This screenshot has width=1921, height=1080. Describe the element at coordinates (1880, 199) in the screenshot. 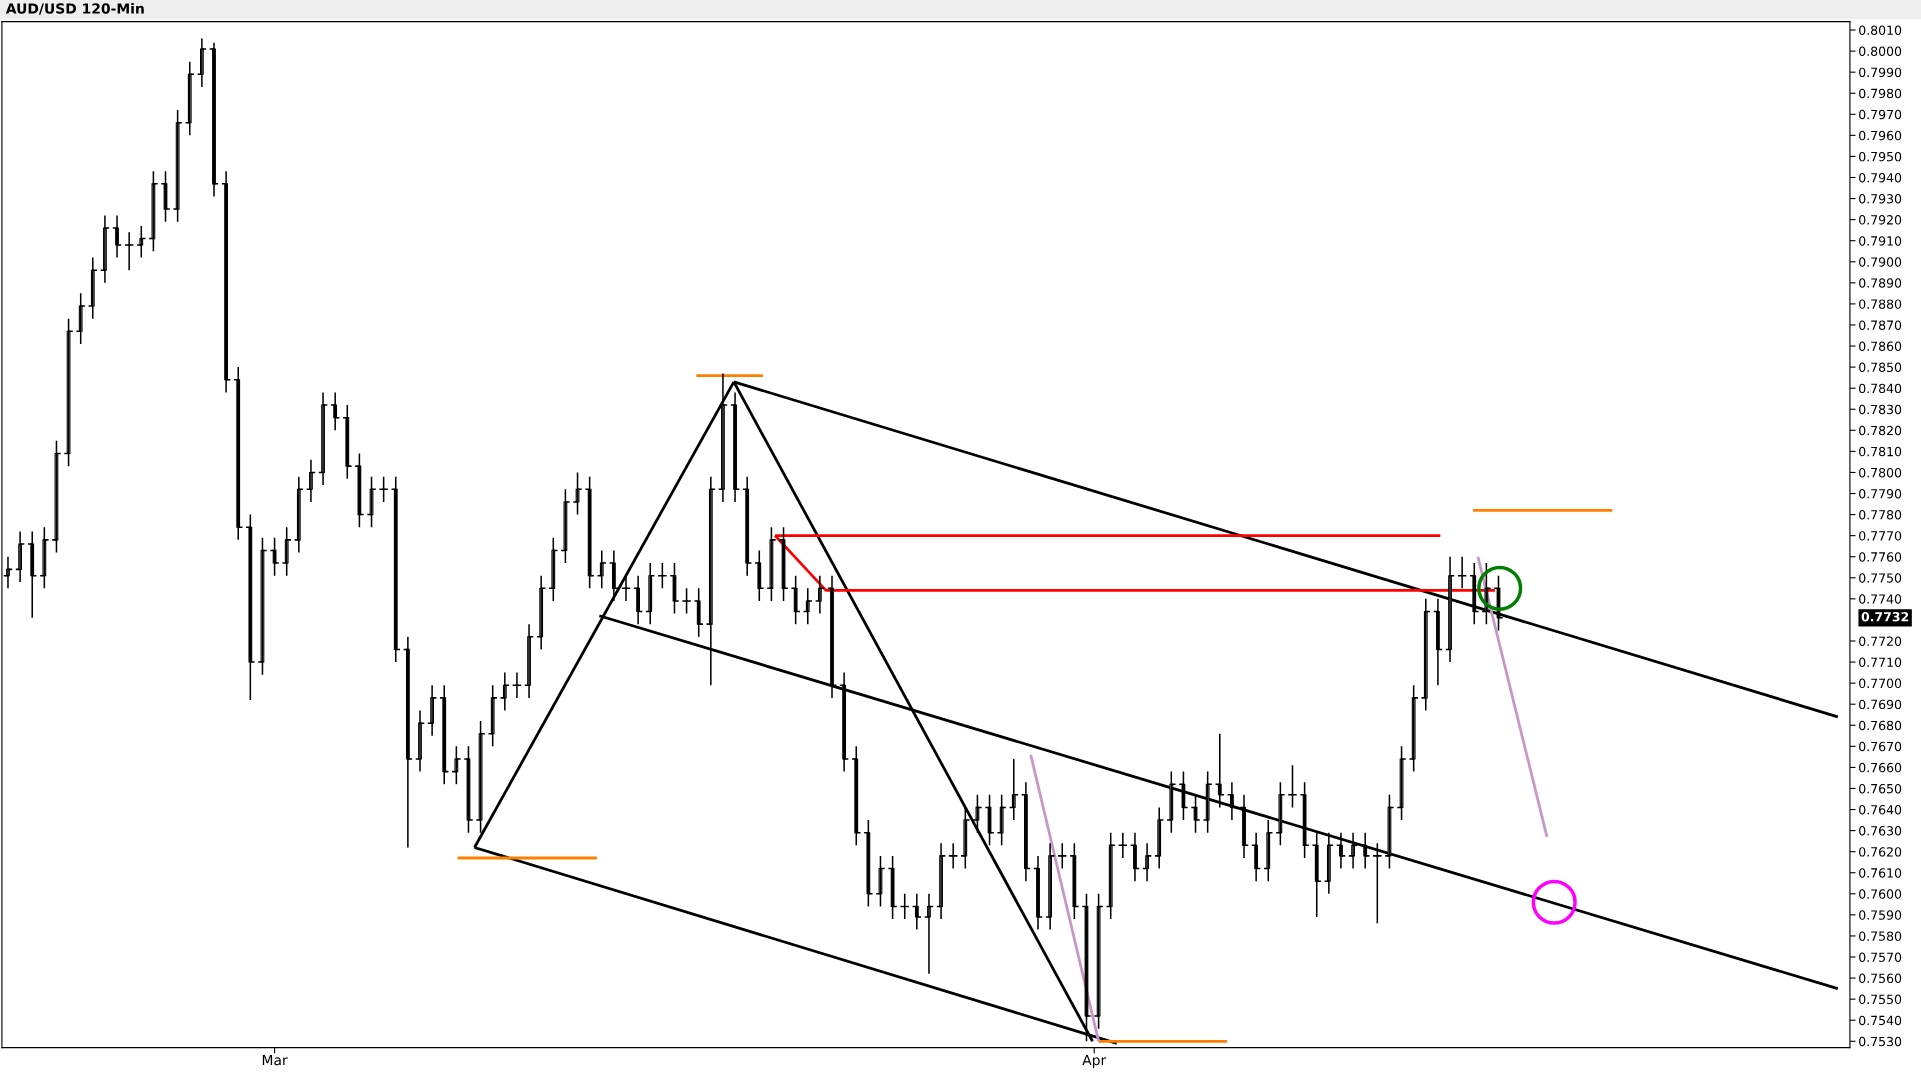

I see `y-tick-label: 0.7930` at that location.